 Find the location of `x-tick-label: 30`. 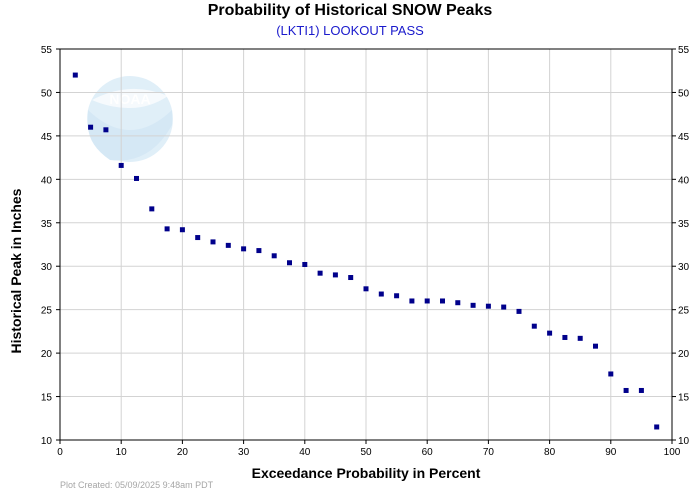

x-tick-label: 30 is located at coordinates (244, 452).